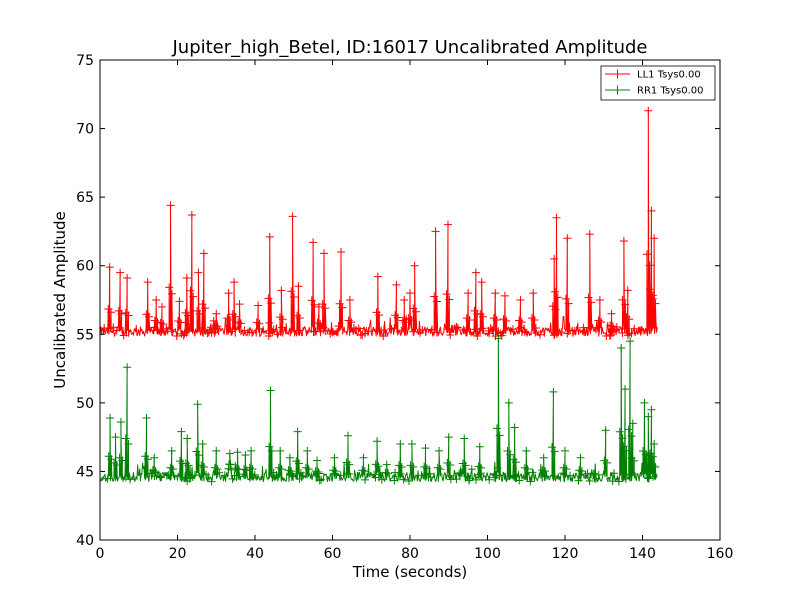 The image size is (800, 600). What do you see at coordinates (654, 91) in the screenshot?
I see `legend-entry-rr1: RR1 Tsys0.00` at bounding box center [654, 91].